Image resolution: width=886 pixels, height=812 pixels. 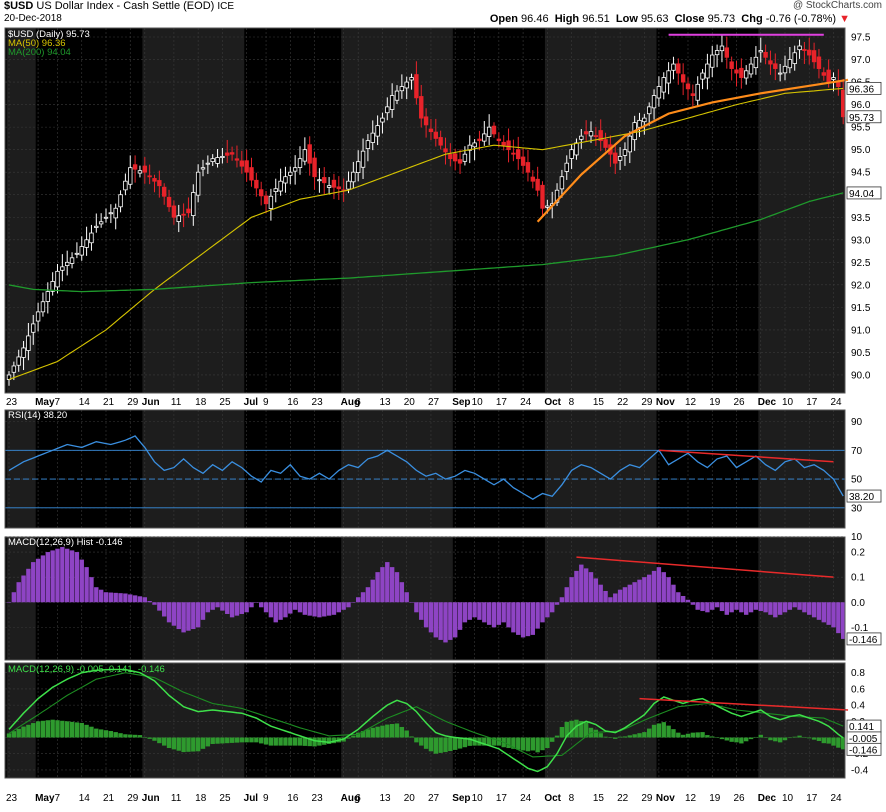 I want to click on price-tag: 95.73, so click(x=861, y=118).